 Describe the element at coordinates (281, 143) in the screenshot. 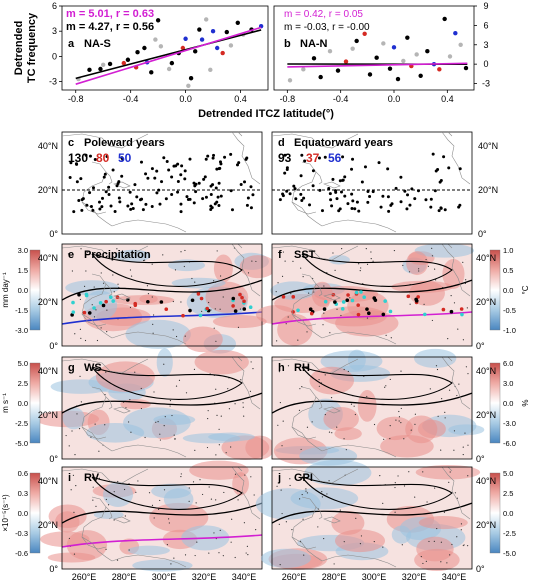

I see `panel-letter: d` at that location.